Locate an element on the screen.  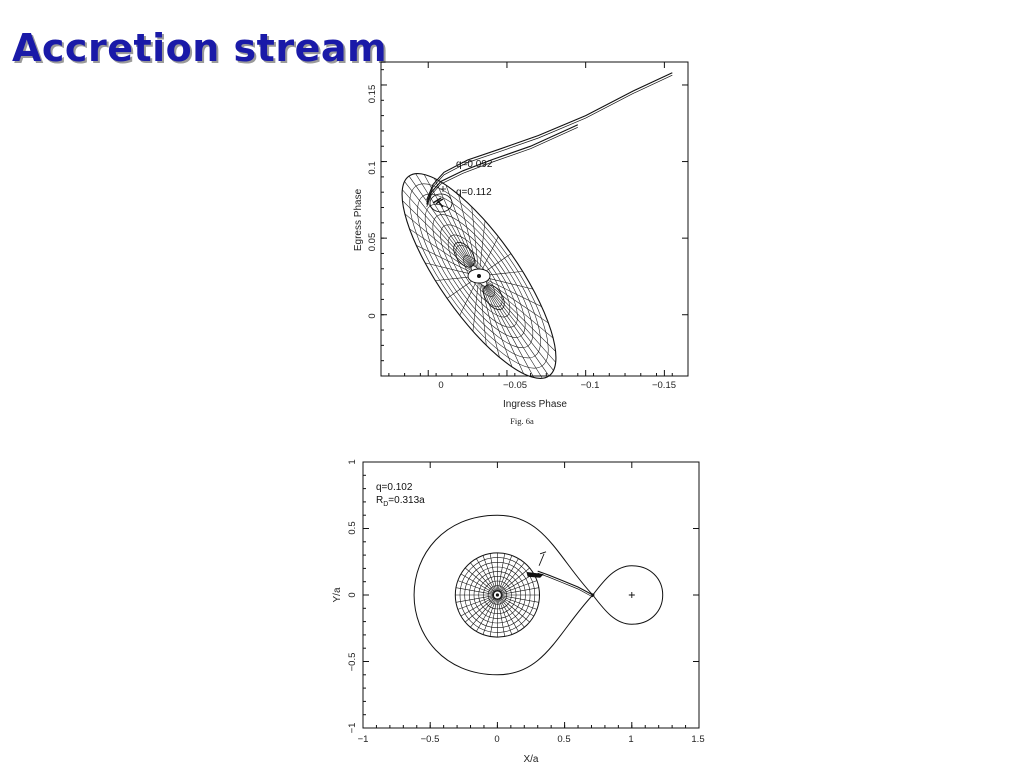
fig6a-series is located at coordinates (549, 140).